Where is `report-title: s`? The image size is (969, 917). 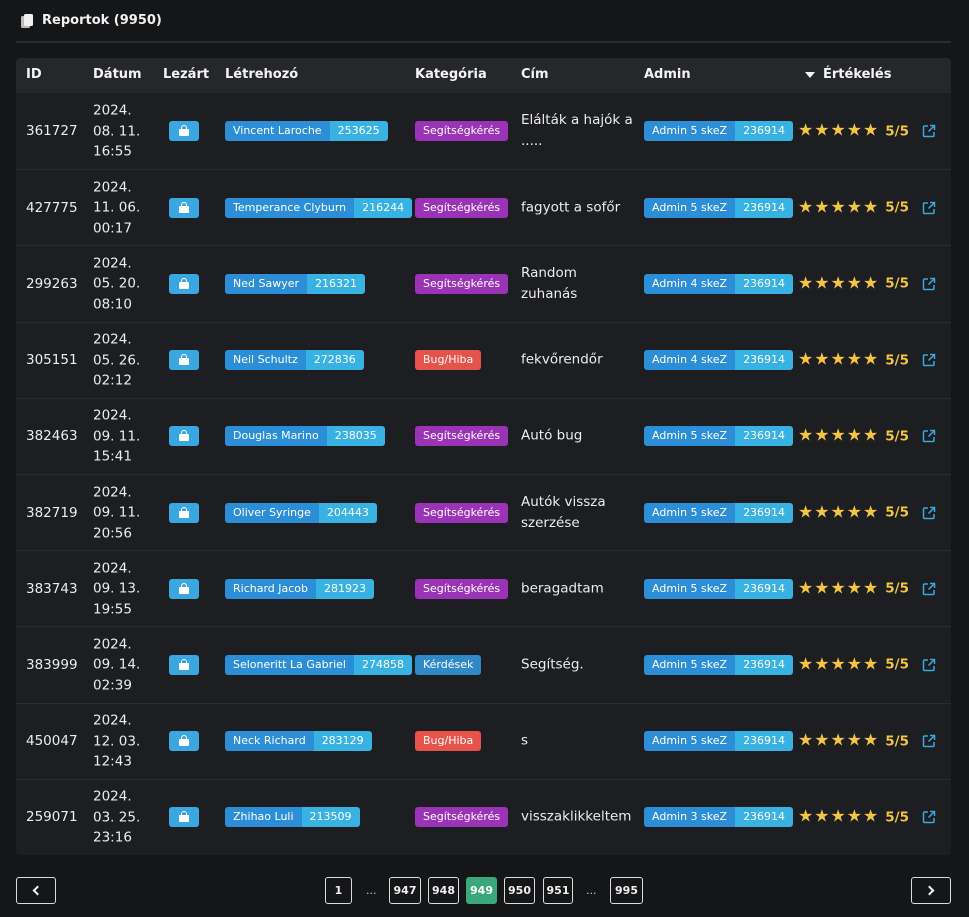 report-title: s is located at coordinates (525, 740).